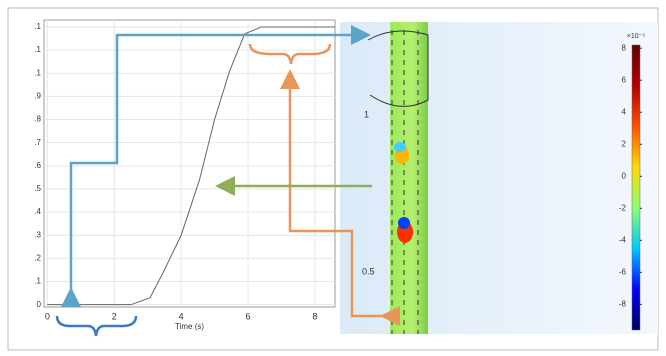  Describe the element at coordinates (636, 36) in the screenshot. I see `colorbar-unit: ×10⁻⁵` at that location.